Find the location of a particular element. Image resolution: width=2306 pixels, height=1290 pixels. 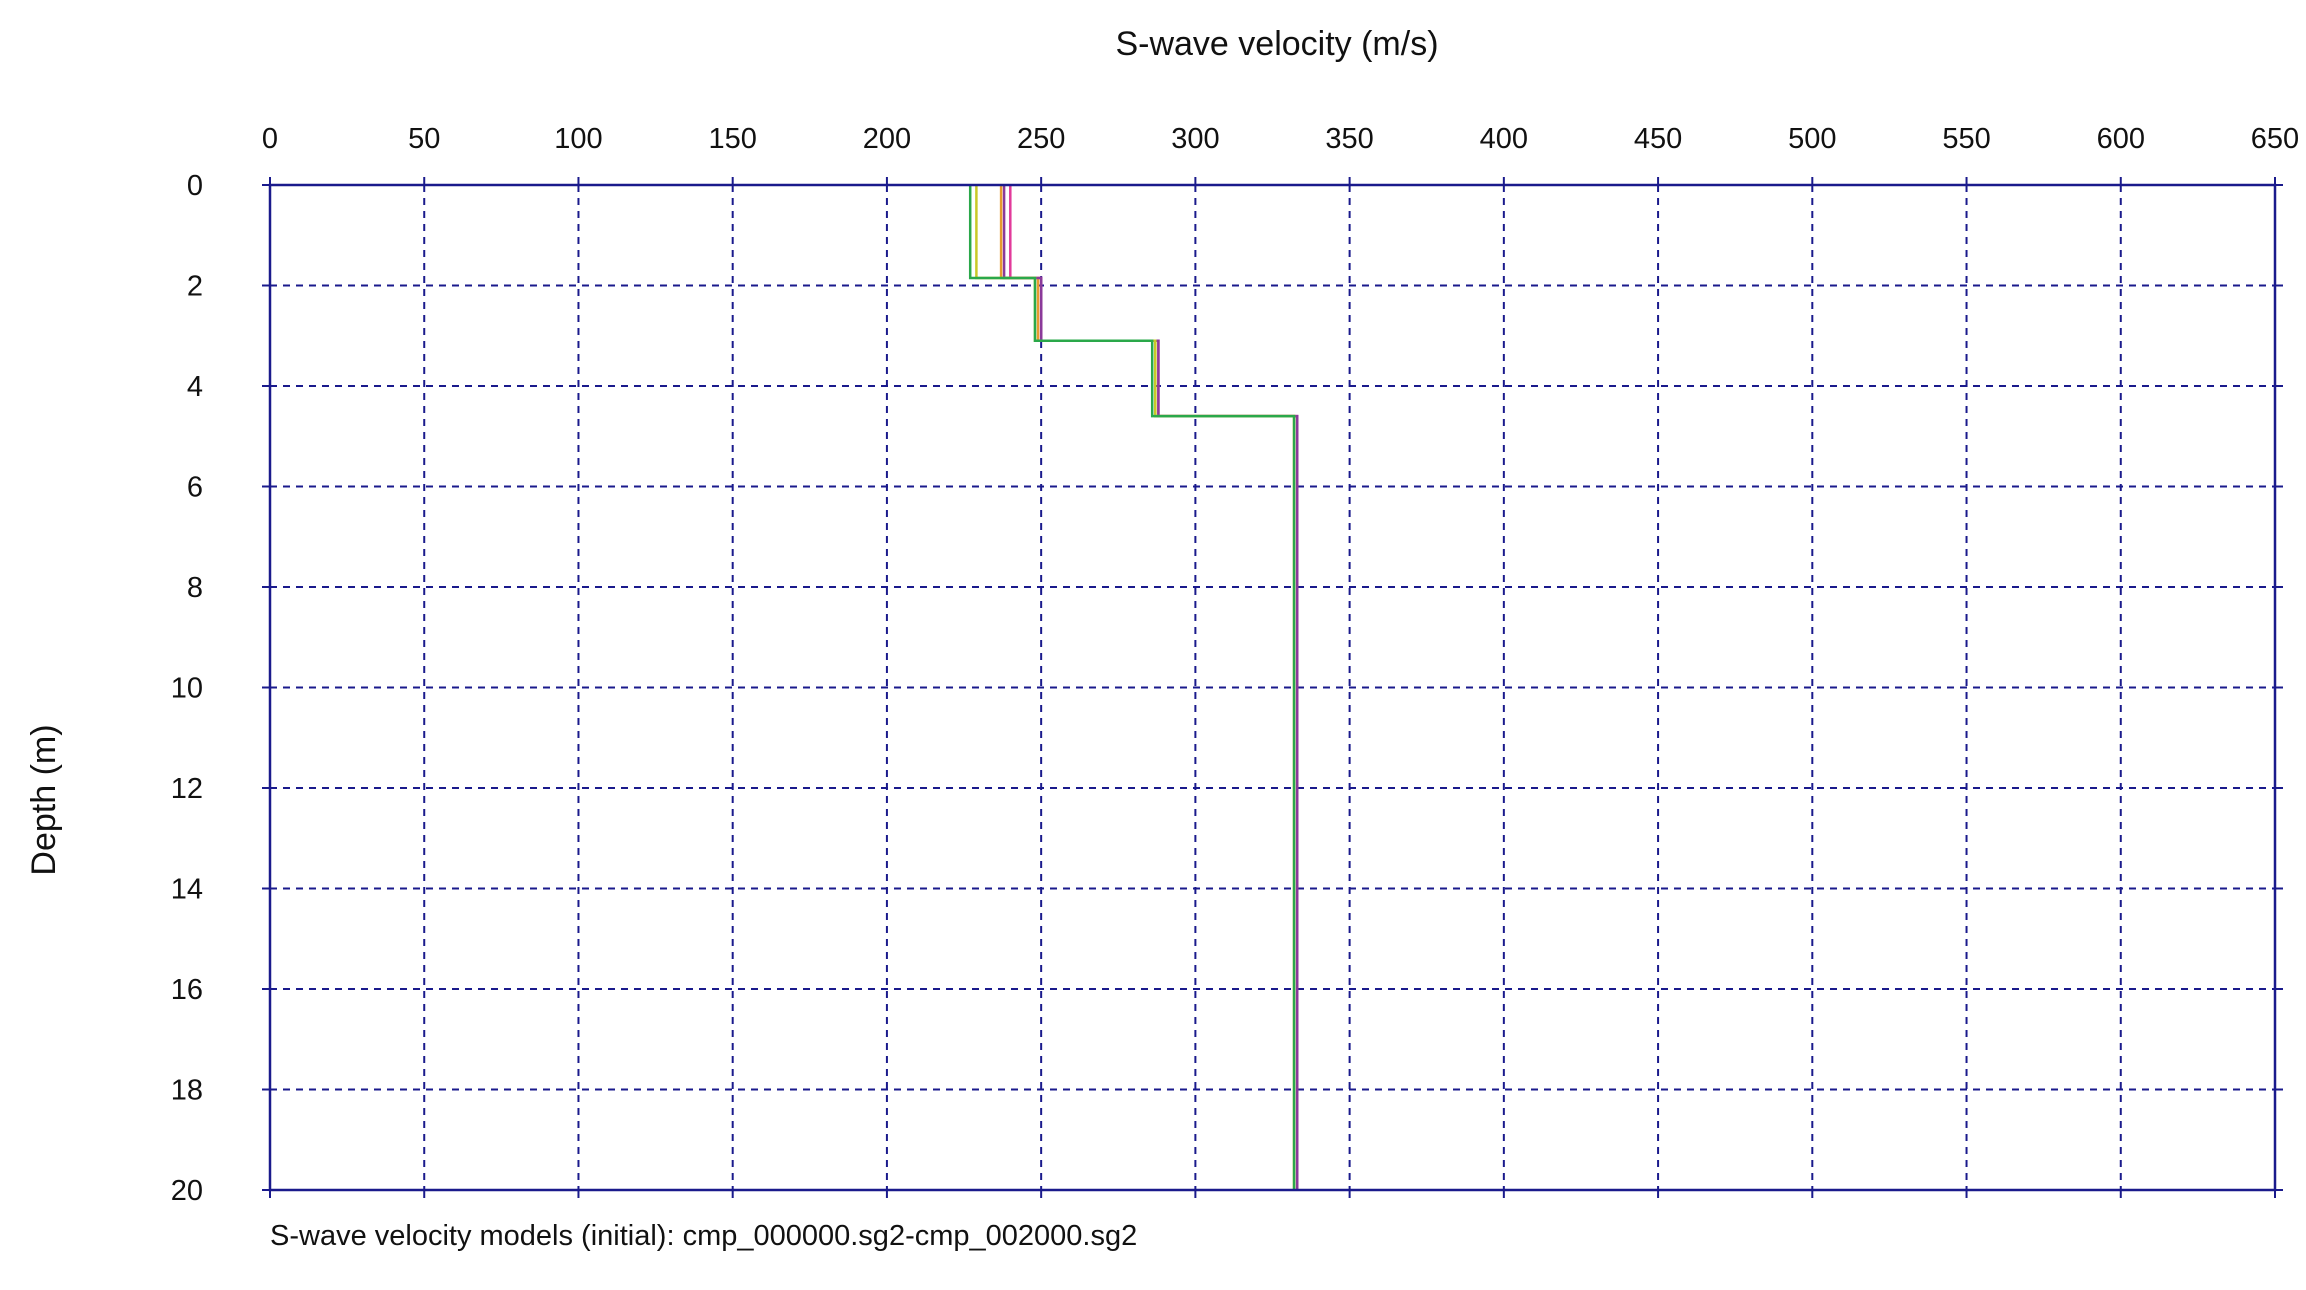

x-tick-label: 150 is located at coordinates (732, 139).